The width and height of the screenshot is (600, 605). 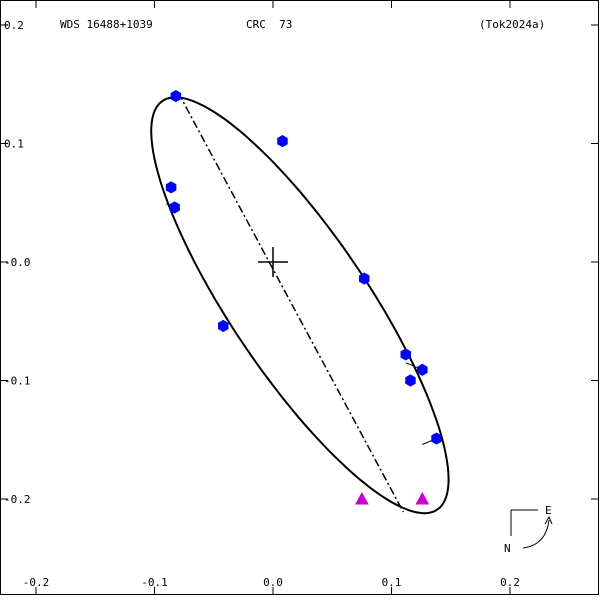 What do you see at coordinates (548, 520) in the screenshot?
I see `compass-arrow-head-icon` at bounding box center [548, 520].